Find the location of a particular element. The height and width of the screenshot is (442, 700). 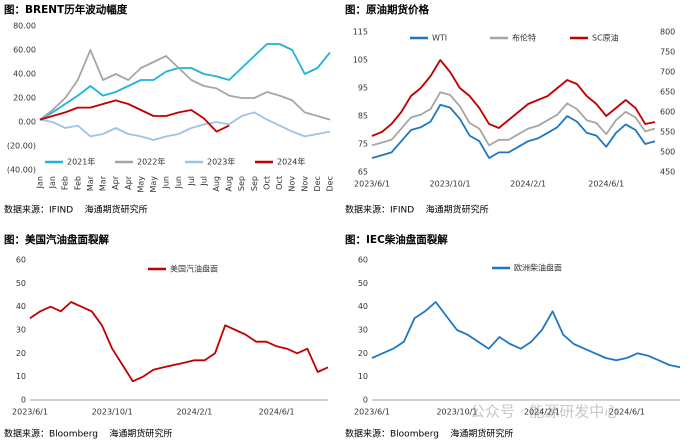

y2-tick-label: 550 is located at coordinates (667, 132).